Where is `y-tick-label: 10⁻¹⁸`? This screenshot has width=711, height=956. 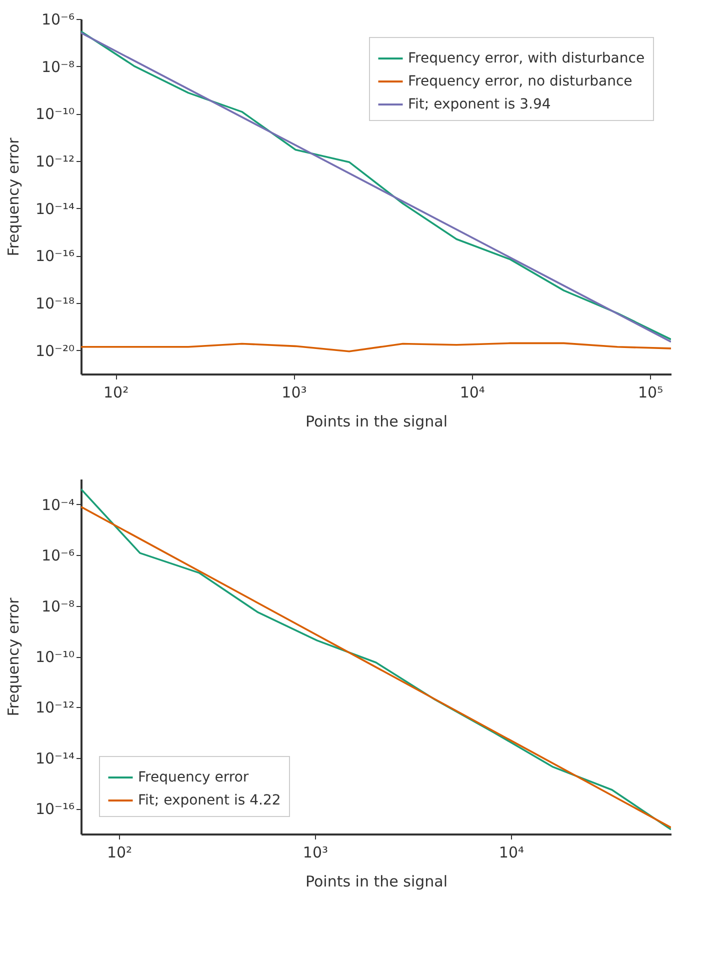 y-tick-label: 10⁻¹⁸ is located at coordinates (54, 303).